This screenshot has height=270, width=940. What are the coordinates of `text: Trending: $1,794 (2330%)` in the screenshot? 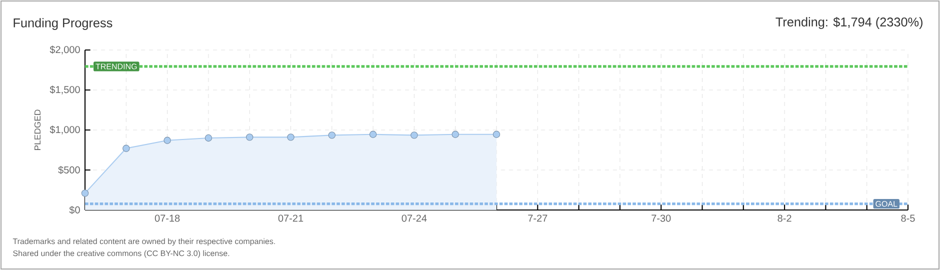 It's located at (849, 22).